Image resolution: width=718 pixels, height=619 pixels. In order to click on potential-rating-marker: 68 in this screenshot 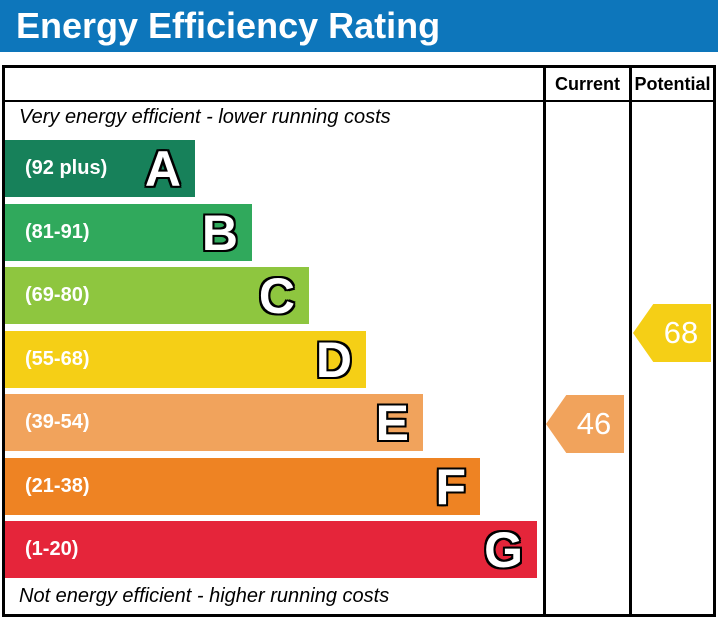, I will do `click(672, 333)`.